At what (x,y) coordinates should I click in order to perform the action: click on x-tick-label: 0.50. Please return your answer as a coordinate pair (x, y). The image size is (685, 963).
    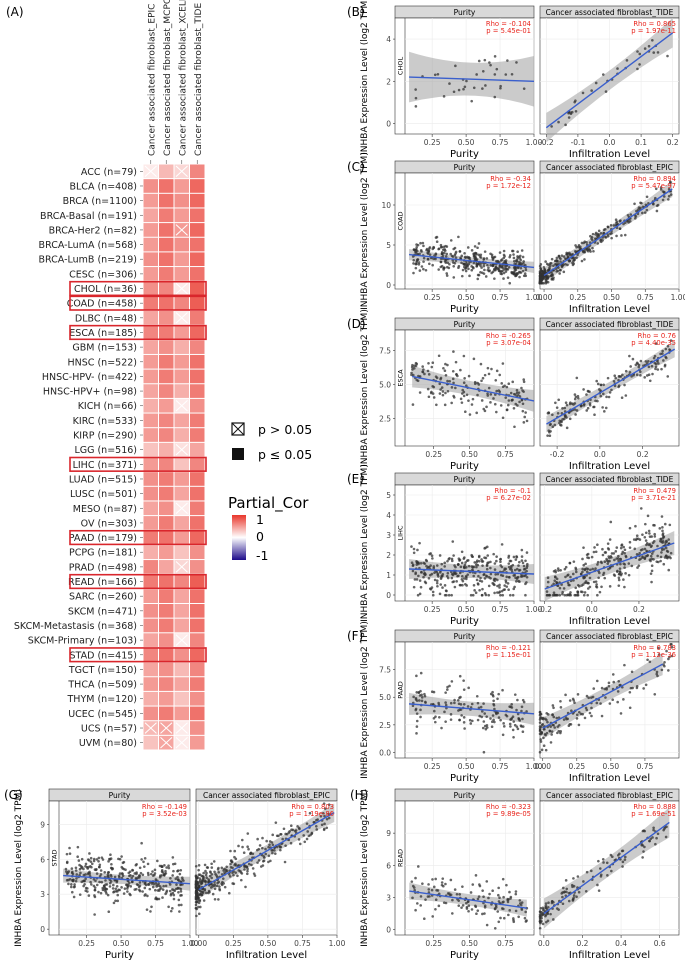
    Looking at the image, I should click on (611, 297).